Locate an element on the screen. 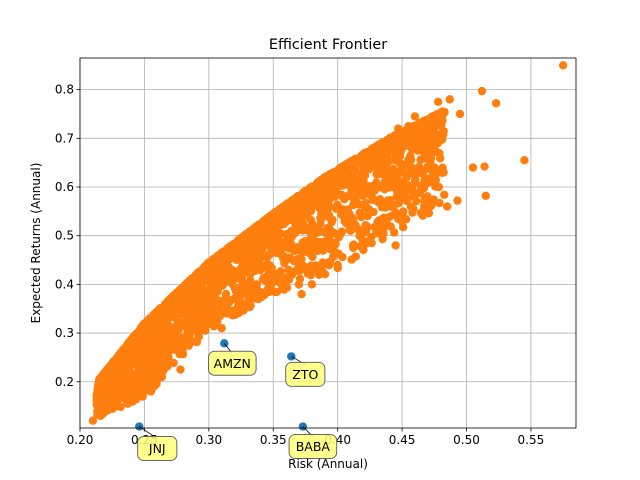 The image size is (640, 480). x-tick-label: 0.35 is located at coordinates (273, 440).